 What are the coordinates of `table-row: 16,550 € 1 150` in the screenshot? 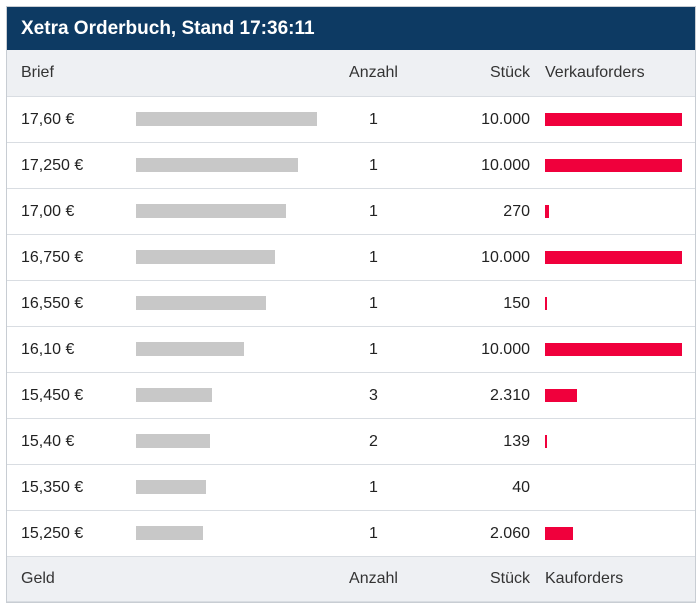 It's located at (351, 303).